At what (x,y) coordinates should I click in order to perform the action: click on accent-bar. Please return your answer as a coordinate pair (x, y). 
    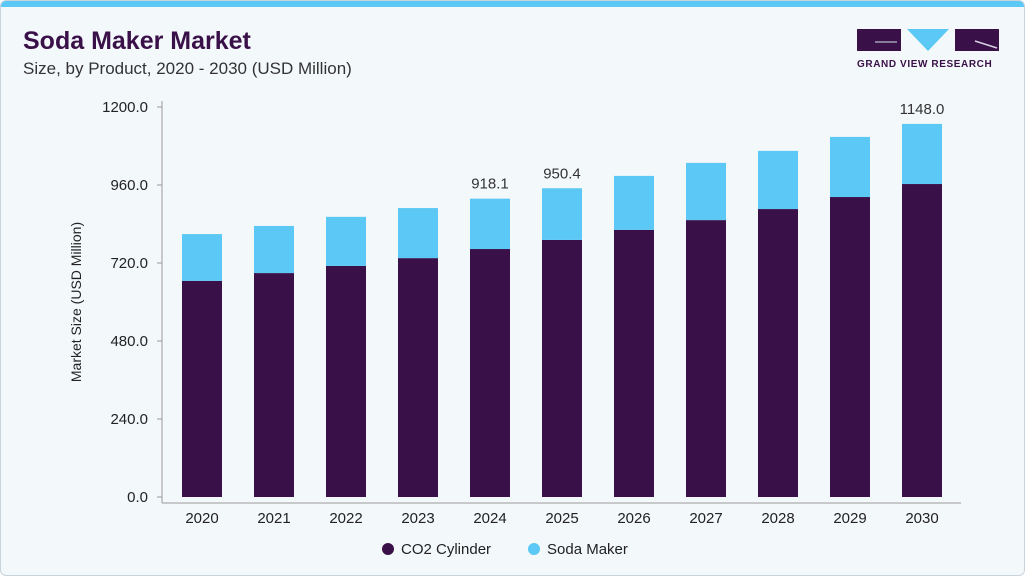
    Looking at the image, I should click on (512, 4).